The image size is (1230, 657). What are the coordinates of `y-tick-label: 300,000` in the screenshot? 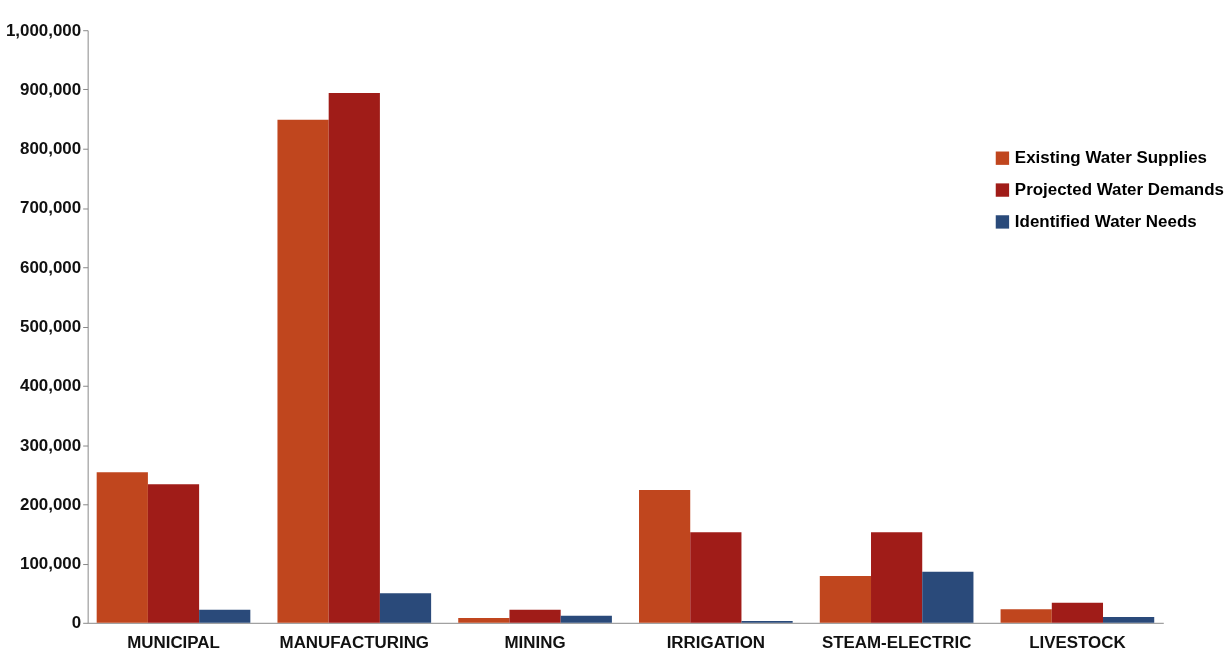 It's located at (51, 445).